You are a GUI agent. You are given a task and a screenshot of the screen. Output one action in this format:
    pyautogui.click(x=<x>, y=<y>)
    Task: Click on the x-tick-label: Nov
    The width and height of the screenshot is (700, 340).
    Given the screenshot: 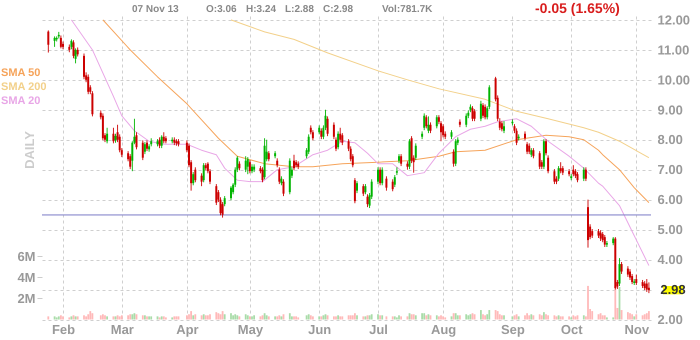 What is the action you would take?
    pyautogui.click(x=637, y=329)
    